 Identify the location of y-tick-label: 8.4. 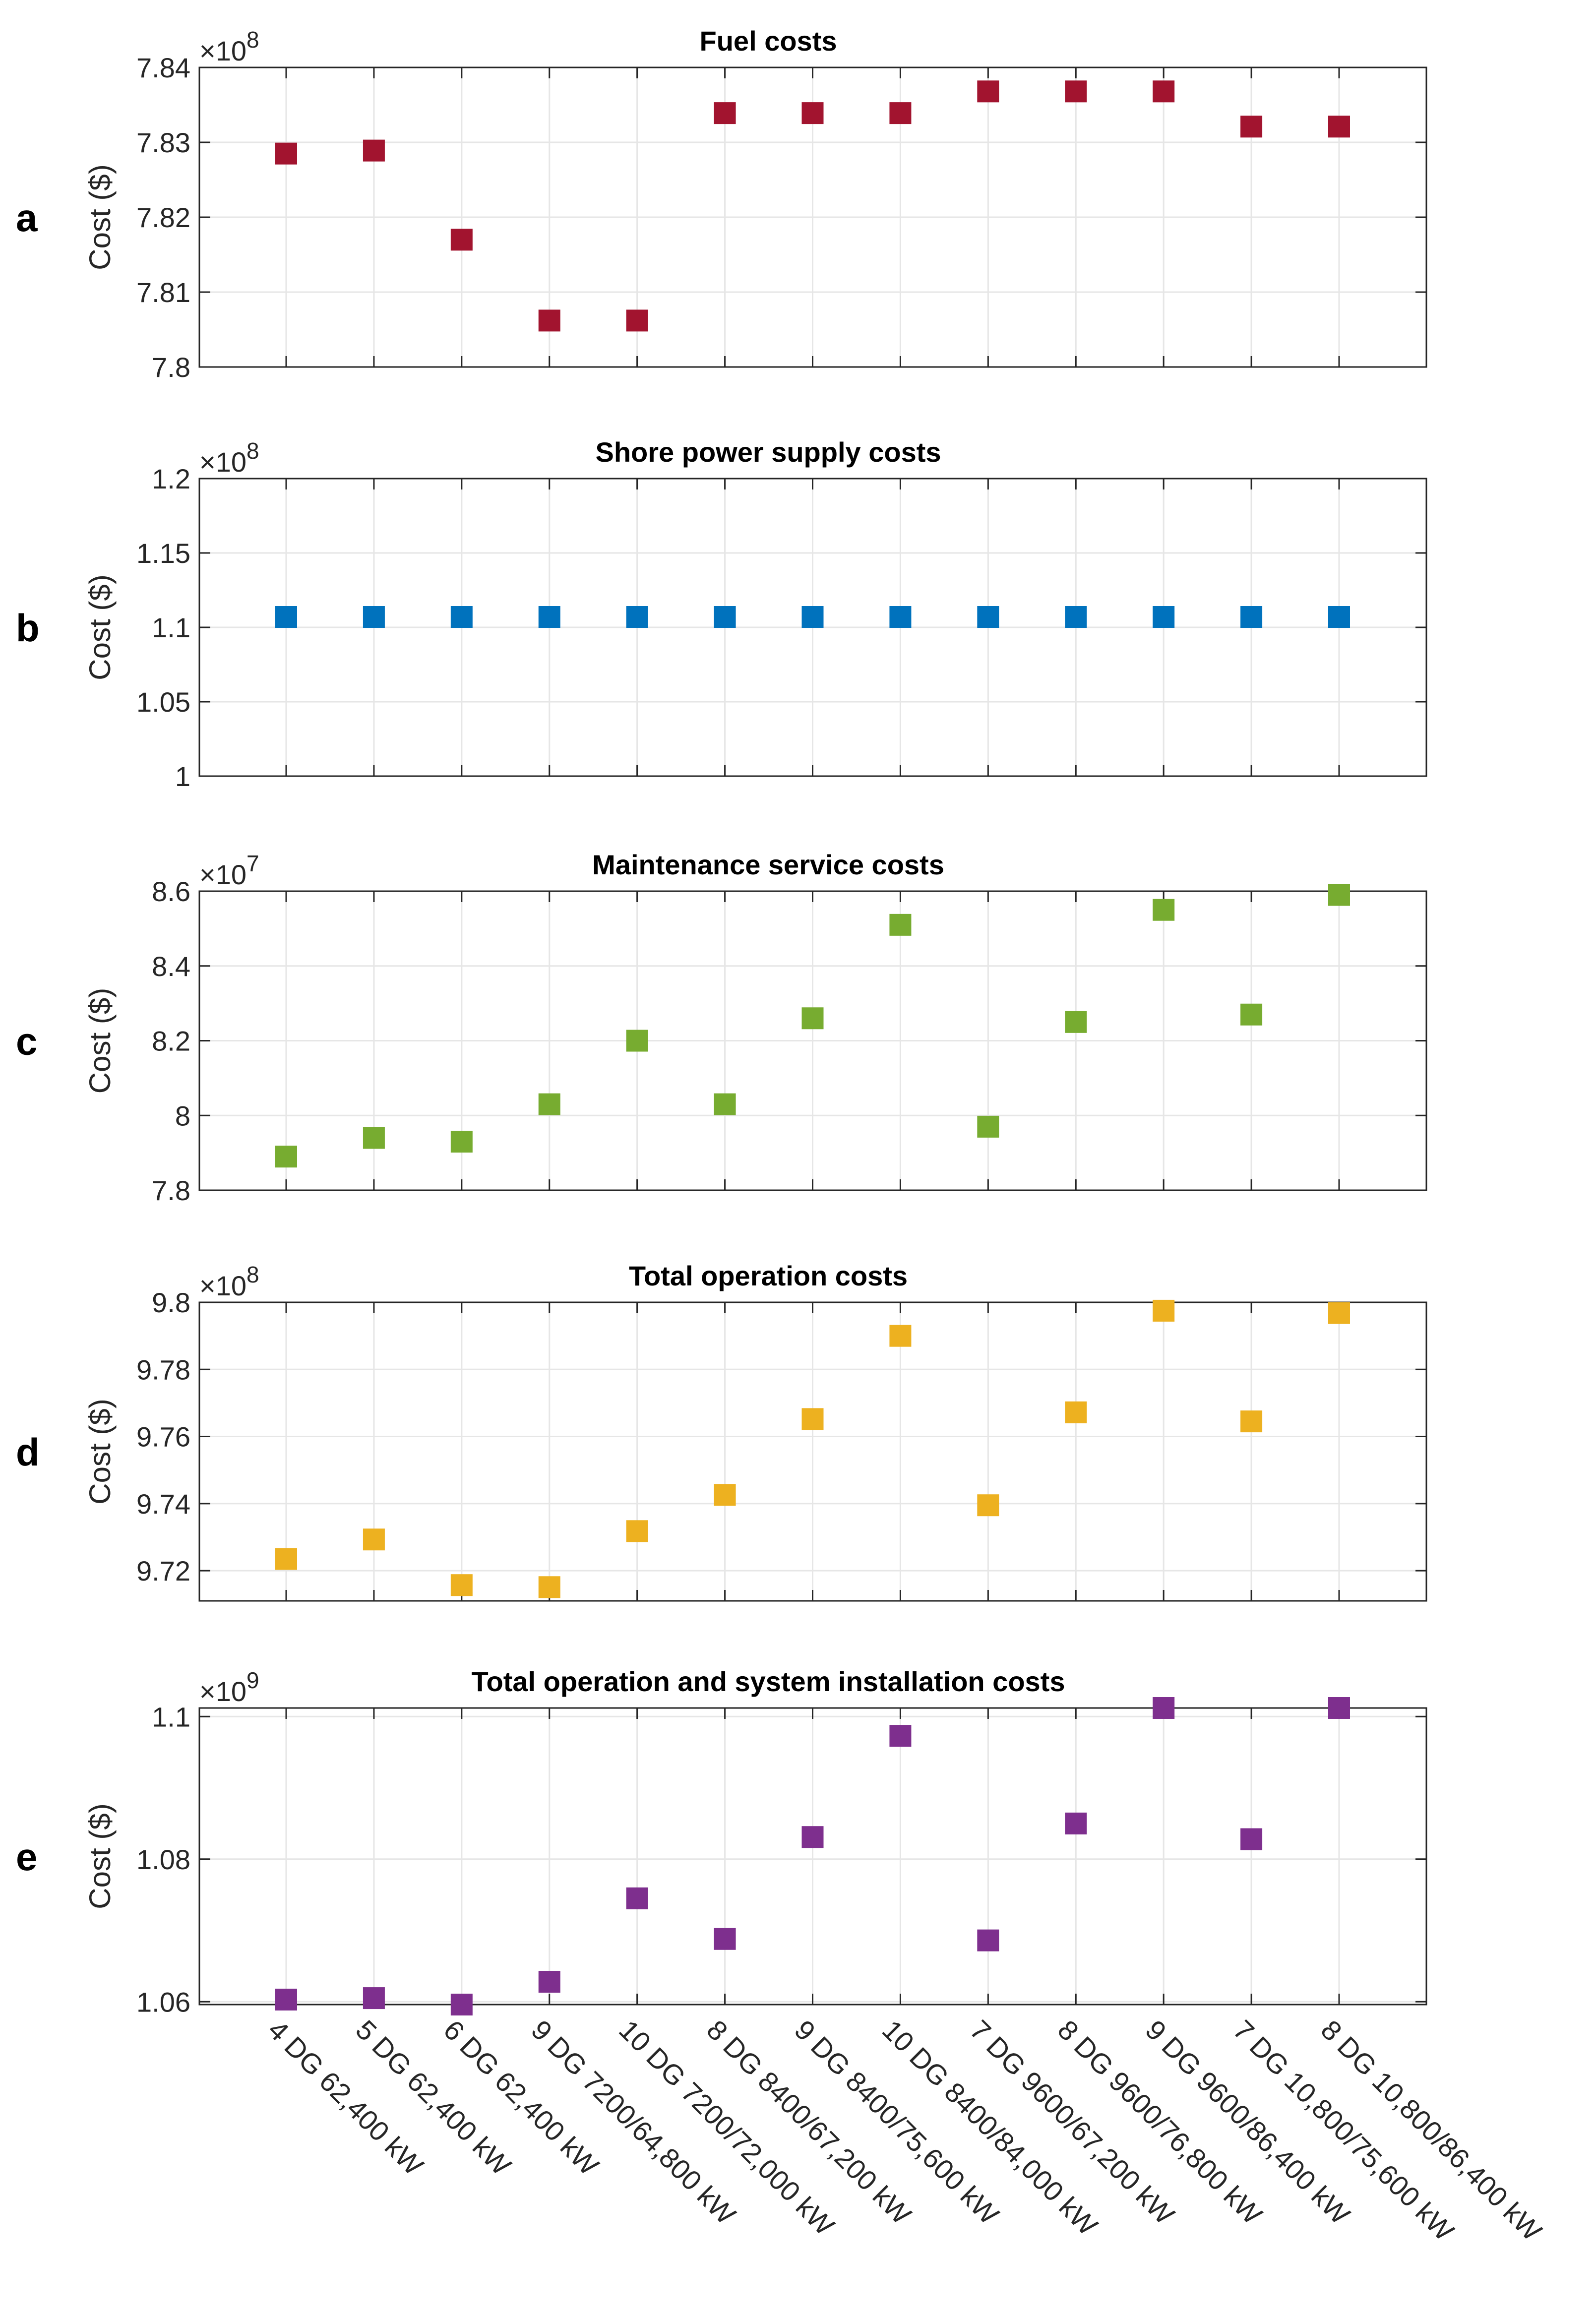
(171, 966).